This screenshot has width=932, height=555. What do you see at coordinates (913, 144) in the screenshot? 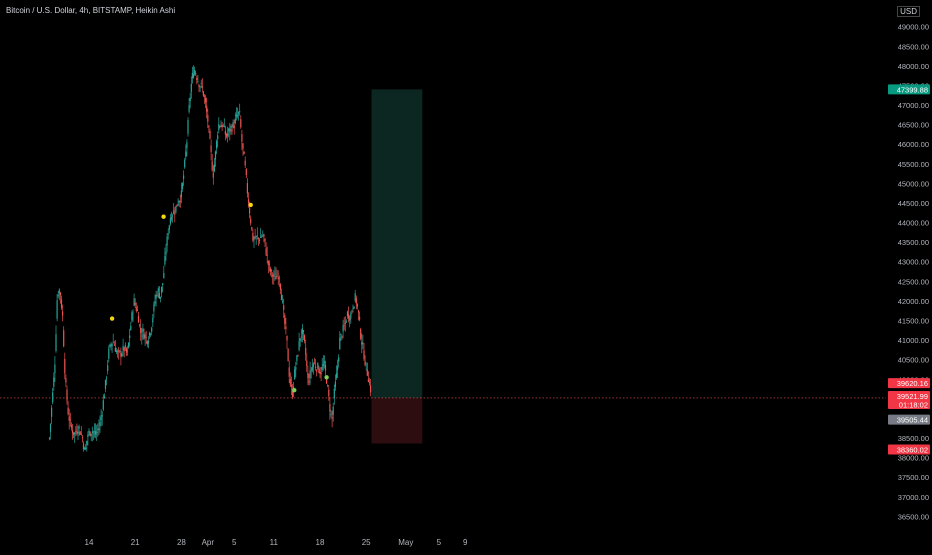
I see `price-tick-label: 46000.00` at bounding box center [913, 144].